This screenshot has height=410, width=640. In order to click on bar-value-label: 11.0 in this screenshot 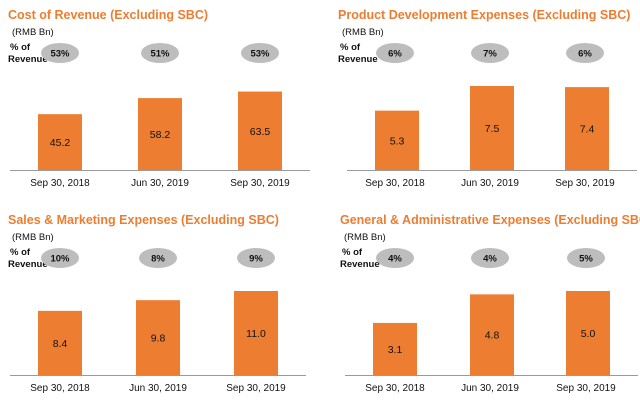, I will do `click(256, 334)`.